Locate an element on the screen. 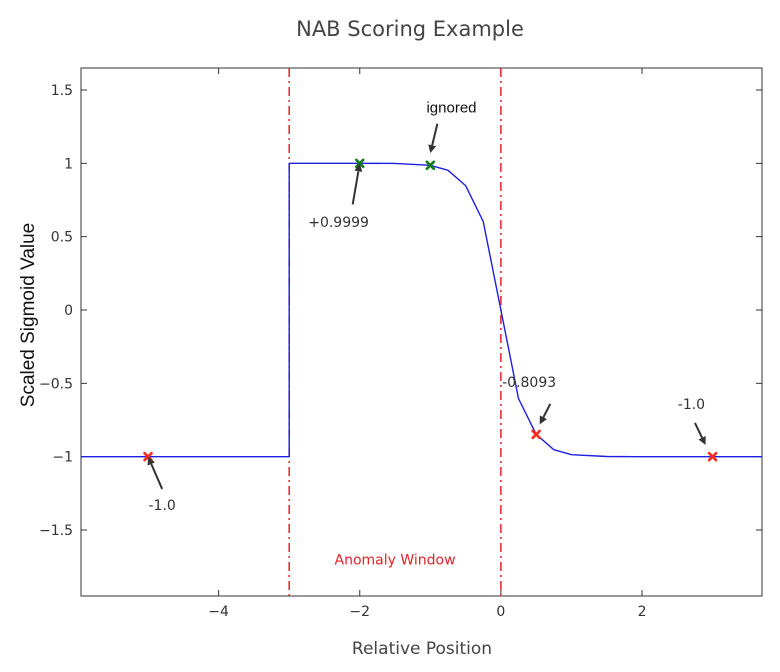 The height and width of the screenshot is (672, 780). y-tick-label: 1.5 is located at coordinates (62, 91).